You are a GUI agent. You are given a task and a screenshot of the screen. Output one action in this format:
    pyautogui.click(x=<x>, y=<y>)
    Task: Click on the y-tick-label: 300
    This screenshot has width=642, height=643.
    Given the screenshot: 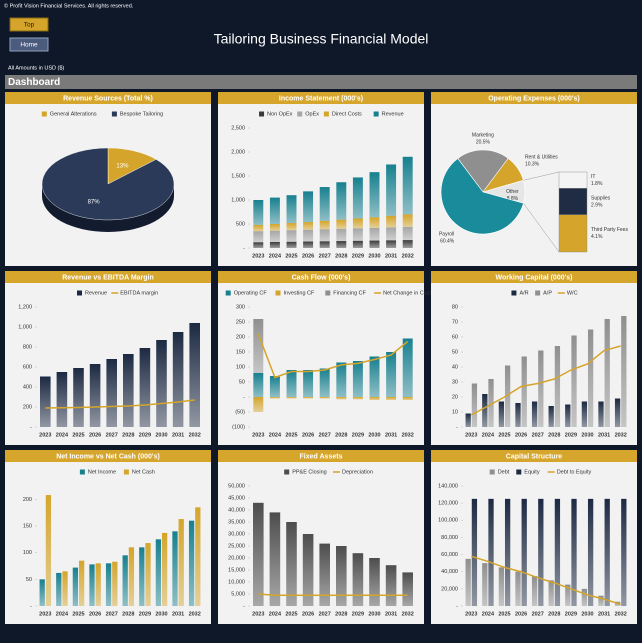 What is the action you would take?
    pyautogui.click(x=240, y=307)
    